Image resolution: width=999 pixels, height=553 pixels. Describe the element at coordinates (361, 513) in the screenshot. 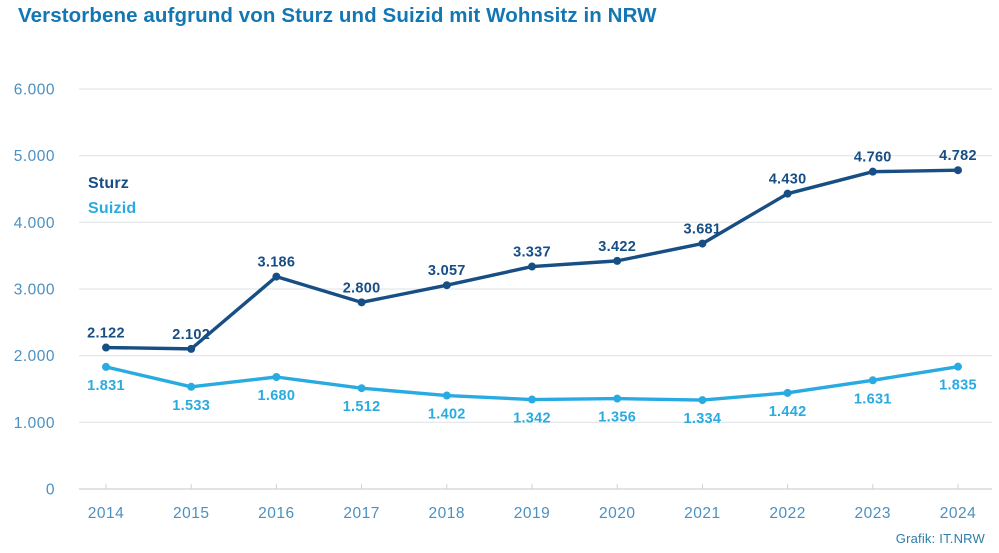

I see `x-axis-label: 2017` at that location.